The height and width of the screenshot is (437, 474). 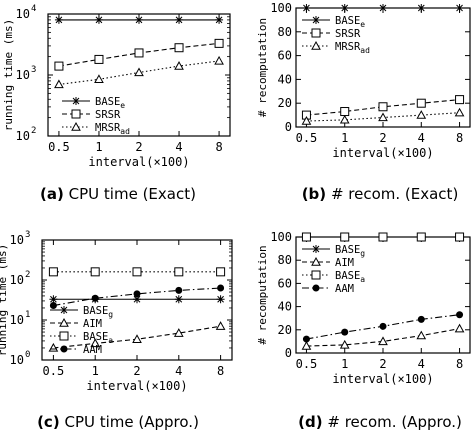 I want to click on legend-label: MRSRad, so click(x=112, y=129).